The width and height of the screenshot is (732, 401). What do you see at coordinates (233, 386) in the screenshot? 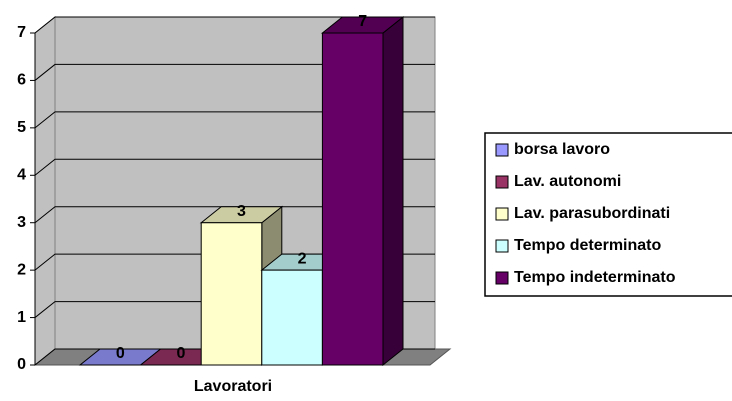
I see `x-tick-label: Lavoratori` at bounding box center [233, 386].